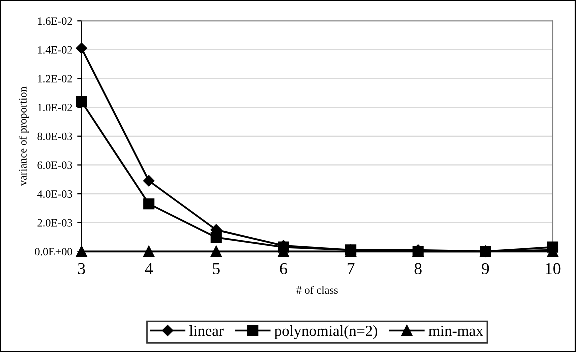 Image resolution: width=576 pixels, height=352 pixels. Describe the element at coordinates (216, 269) in the screenshot. I see `x-tick-label: 5` at that location.